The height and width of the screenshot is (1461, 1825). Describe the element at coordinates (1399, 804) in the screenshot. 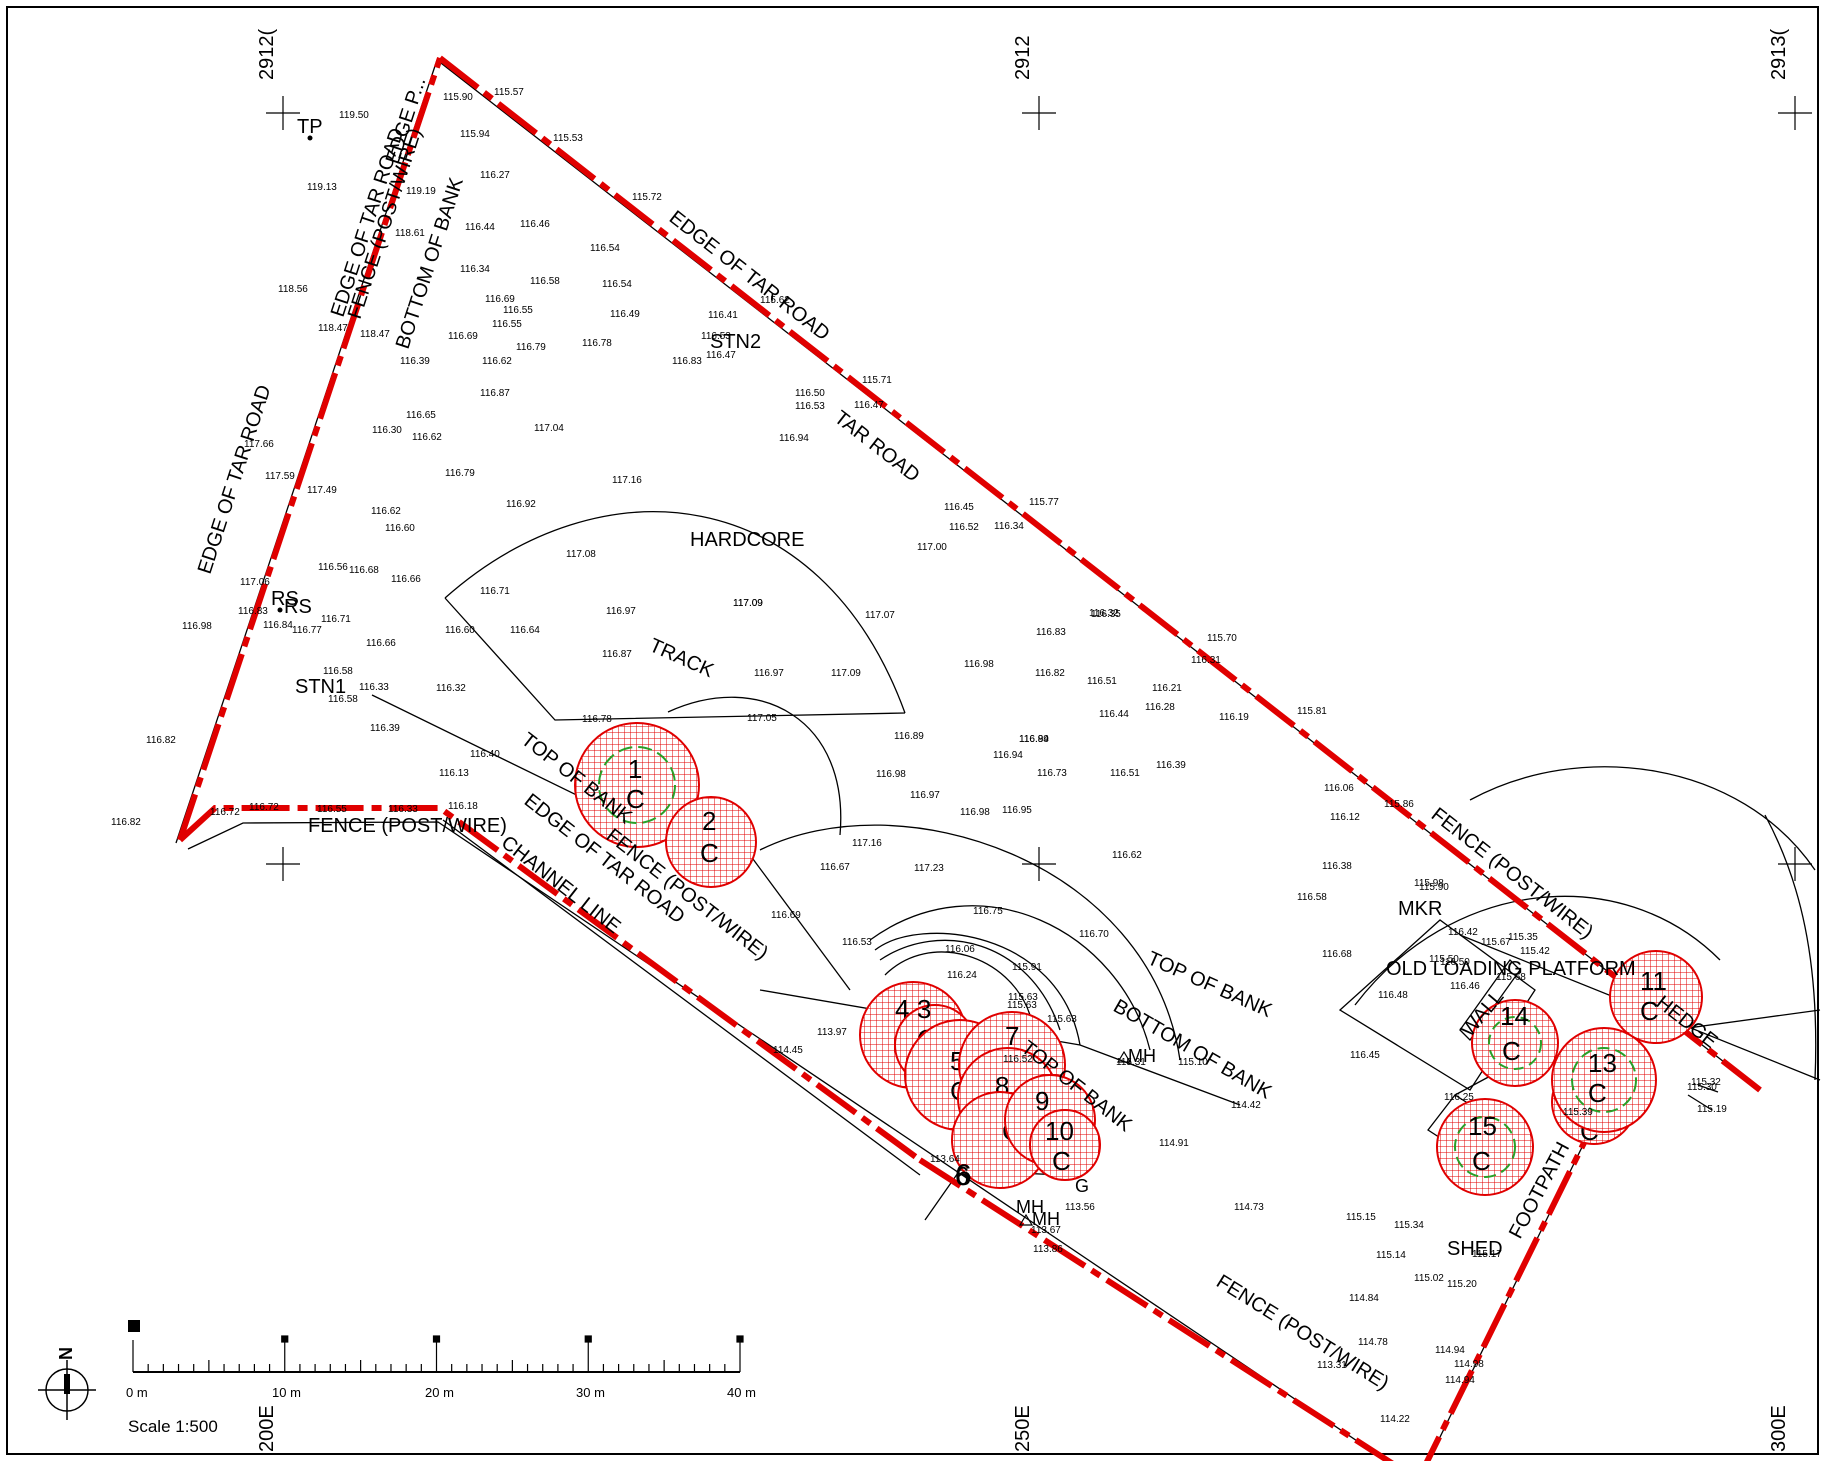

I see `spot-level: 115.86` at that location.